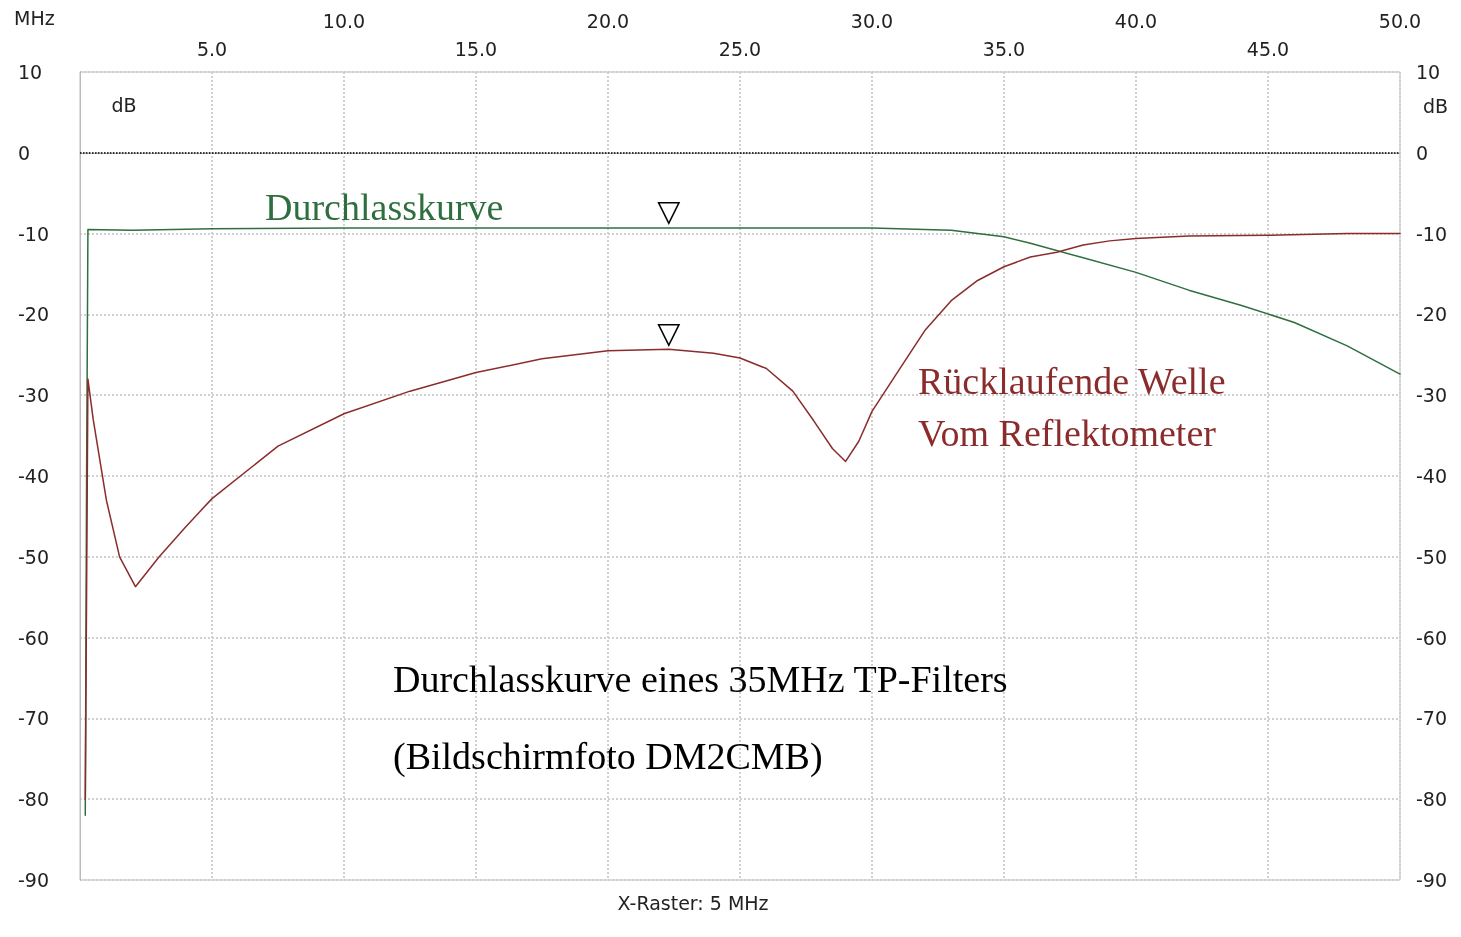  Describe the element at coordinates (34, 233) in the screenshot. I see `y-tick-label: -10` at that location.